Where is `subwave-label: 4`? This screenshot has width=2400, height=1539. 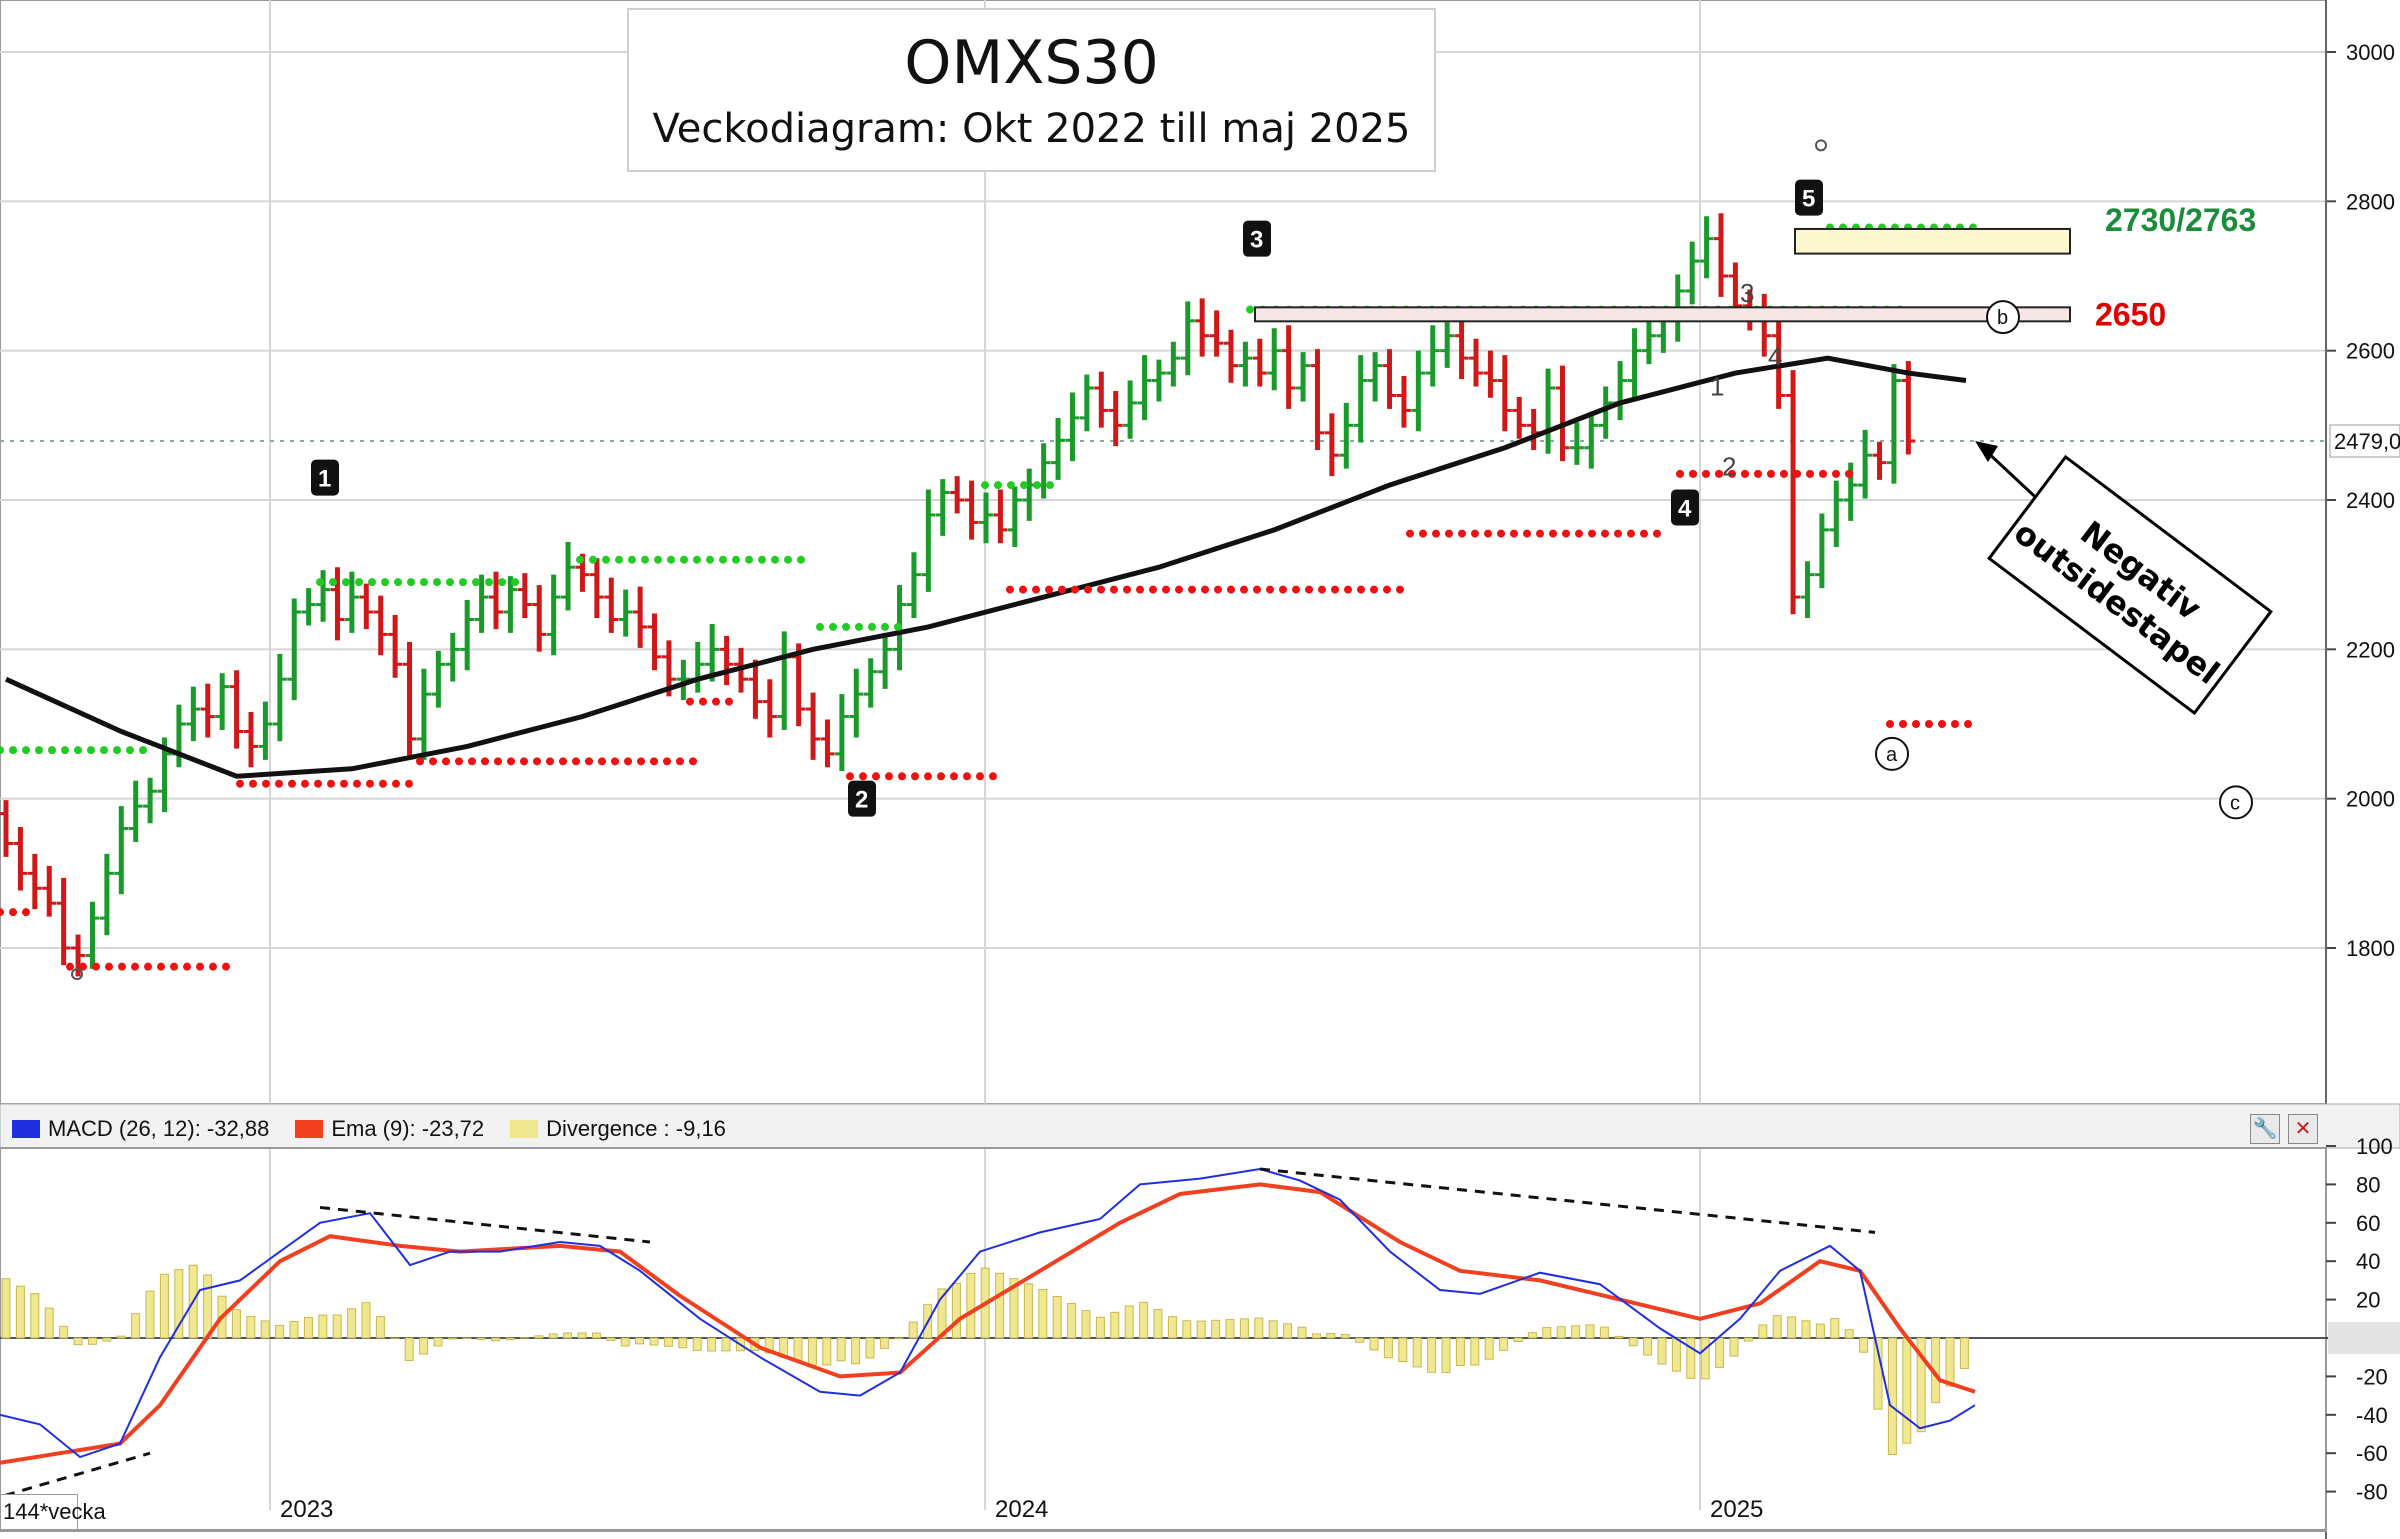
subwave-label: 4 is located at coordinates (1775, 357).